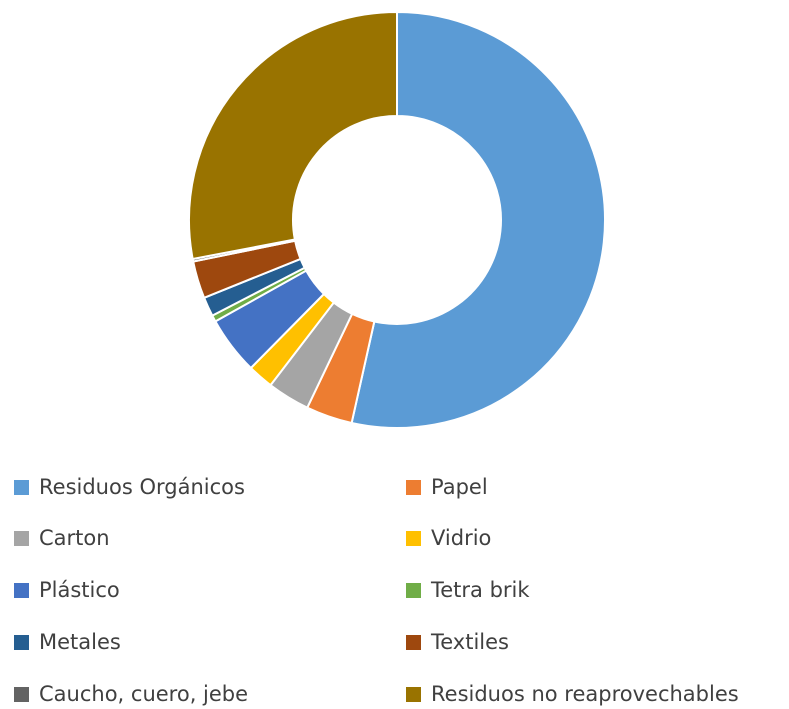 The width and height of the screenshot is (789, 709). What do you see at coordinates (21, 590) in the screenshot?
I see `legend-swatch-plastico` at bounding box center [21, 590].